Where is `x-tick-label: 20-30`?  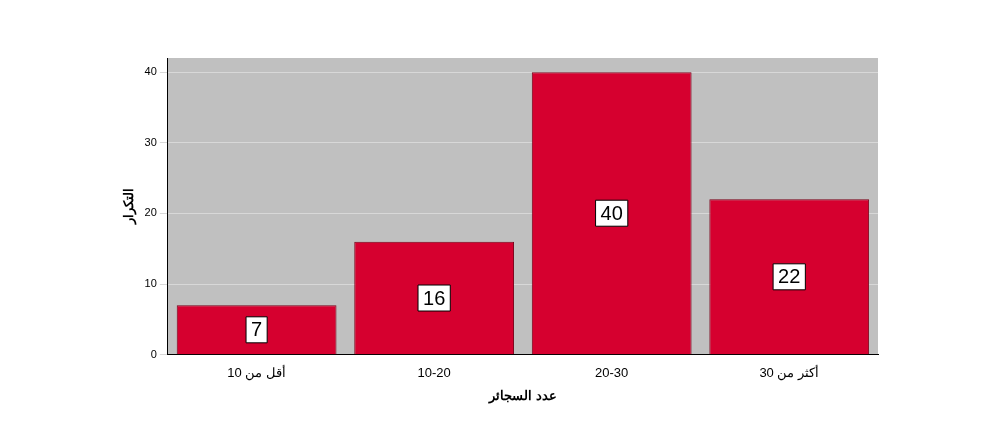 x-tick-label: 20-30 is located at coordinates (612, 373).